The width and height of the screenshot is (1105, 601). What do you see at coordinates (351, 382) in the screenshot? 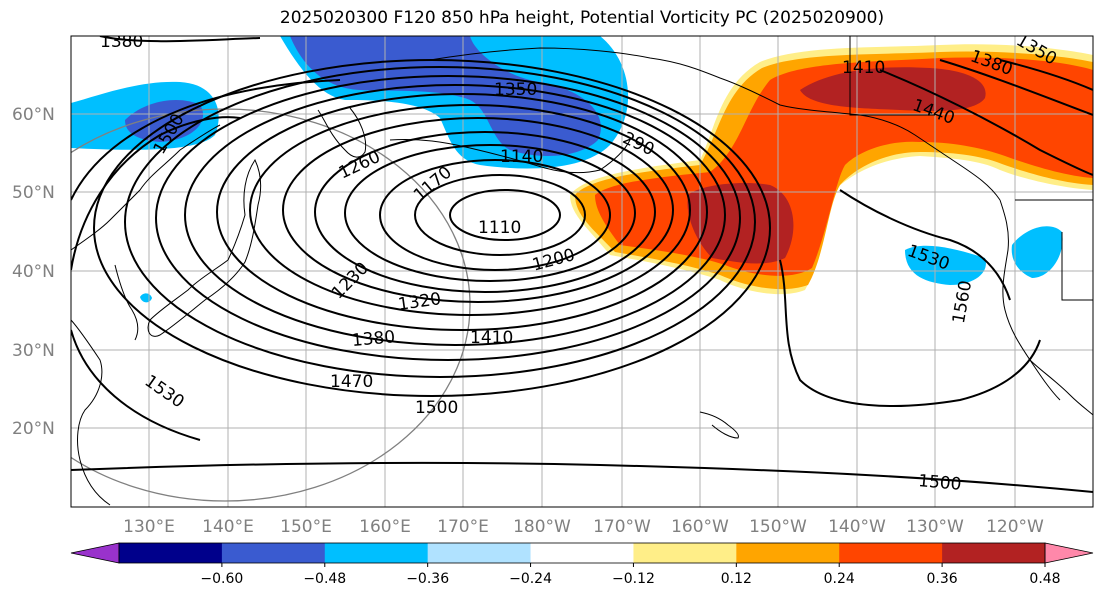
I see `contour-label: 1470` at bounding box center [351, 382].